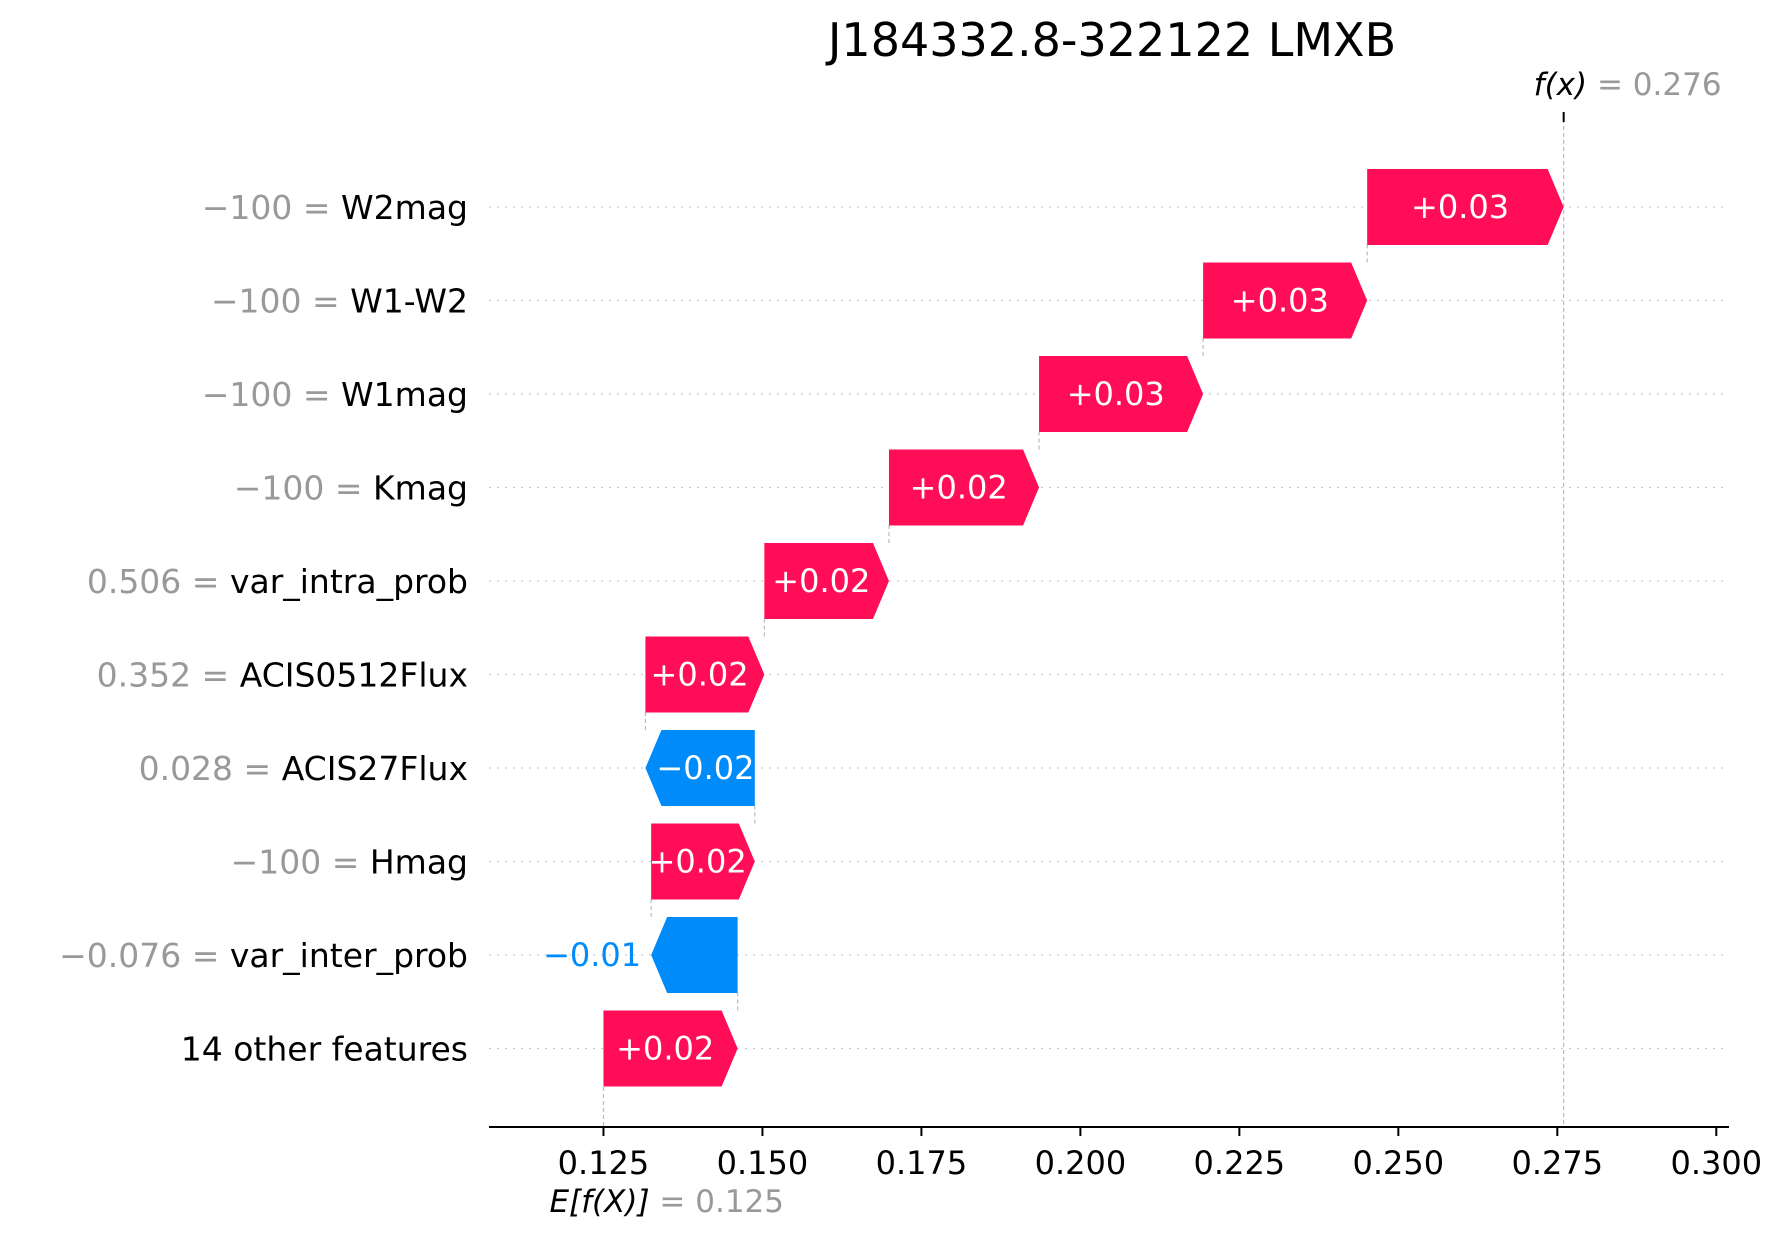  Describe the element at coordinates (721, 1202) in the screenshot. I see `base-eq: = 0.125` at that location.